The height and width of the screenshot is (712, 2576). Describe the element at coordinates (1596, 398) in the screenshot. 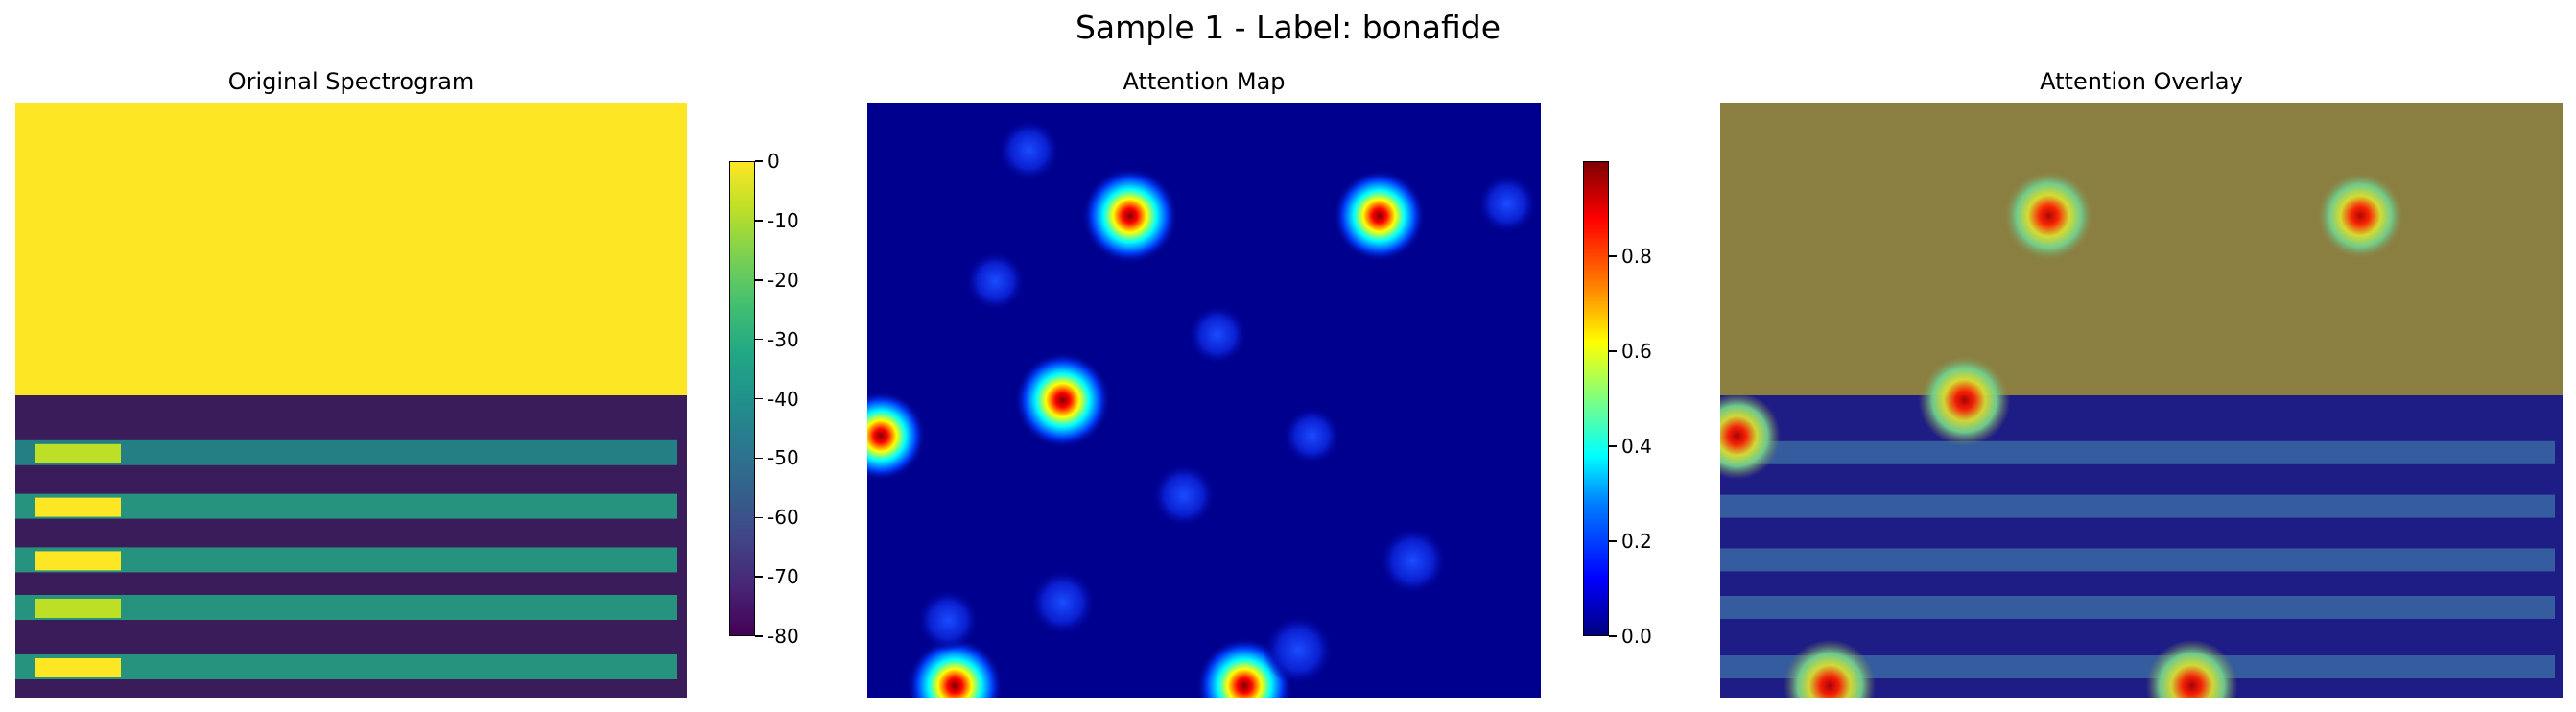

I see `attention-colorbar` at that location.